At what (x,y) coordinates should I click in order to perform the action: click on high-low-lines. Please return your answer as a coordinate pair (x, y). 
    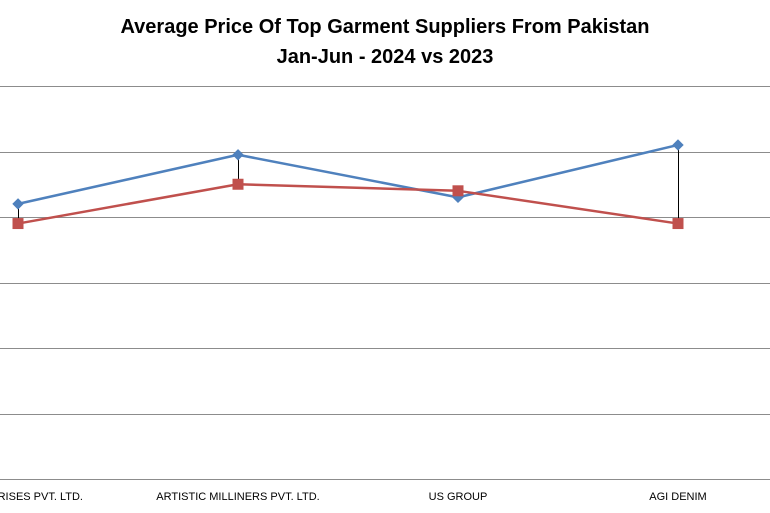
    Looking at the image, I should click on (348, 184).